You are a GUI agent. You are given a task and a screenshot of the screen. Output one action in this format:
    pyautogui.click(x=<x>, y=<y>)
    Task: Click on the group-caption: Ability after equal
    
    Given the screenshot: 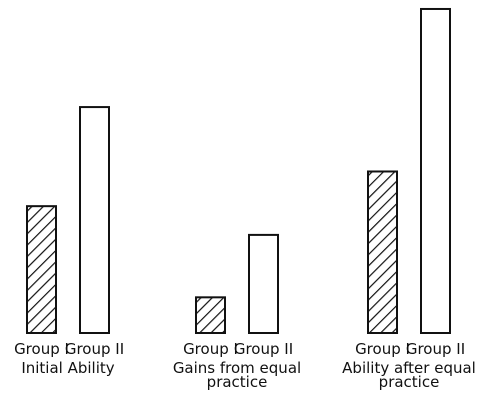 What is the action you would take?
    pyautogui.click(x=409, y=368)
    